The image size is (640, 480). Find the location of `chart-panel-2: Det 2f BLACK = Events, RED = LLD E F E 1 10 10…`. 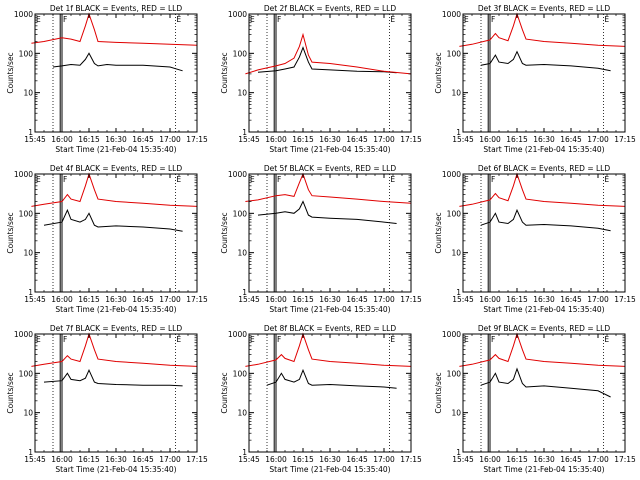

chart-panel-2: Det 2f BLACK = Events, RED = LLD E F E 1 10 10… is located at coordinates (321, 79).